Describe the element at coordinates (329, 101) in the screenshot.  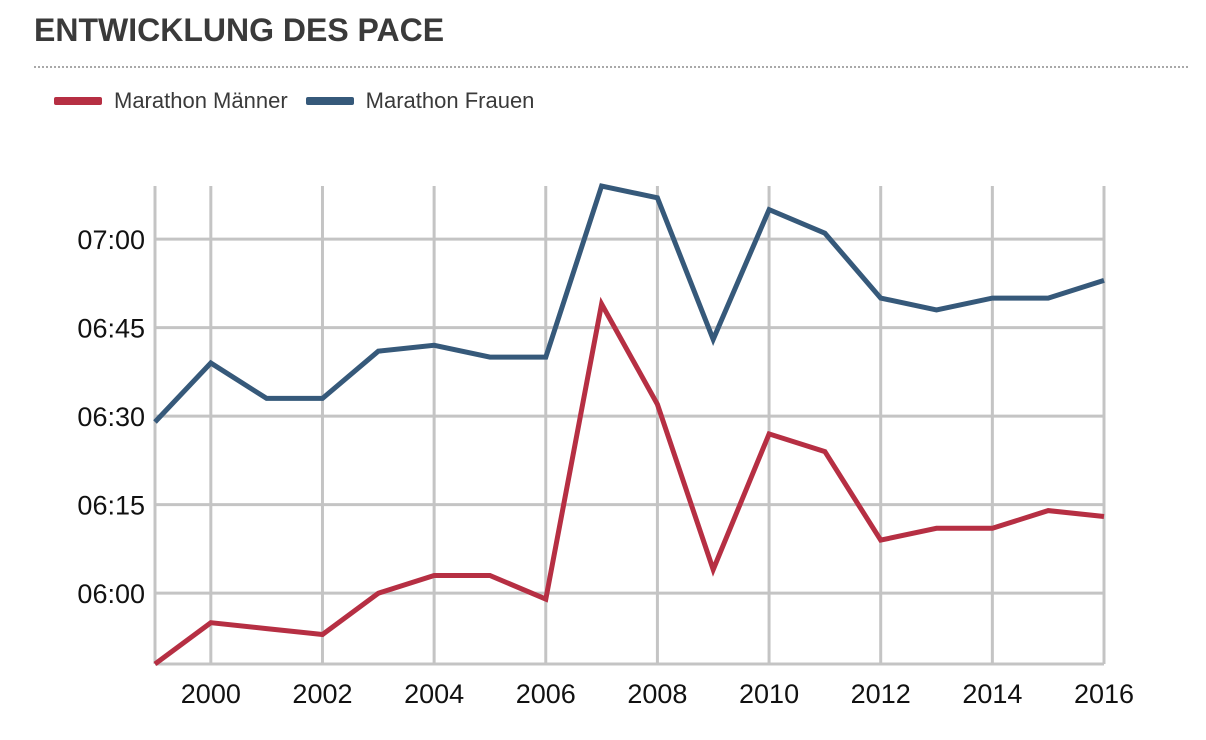
I see `legend-swatch-women` at that location.